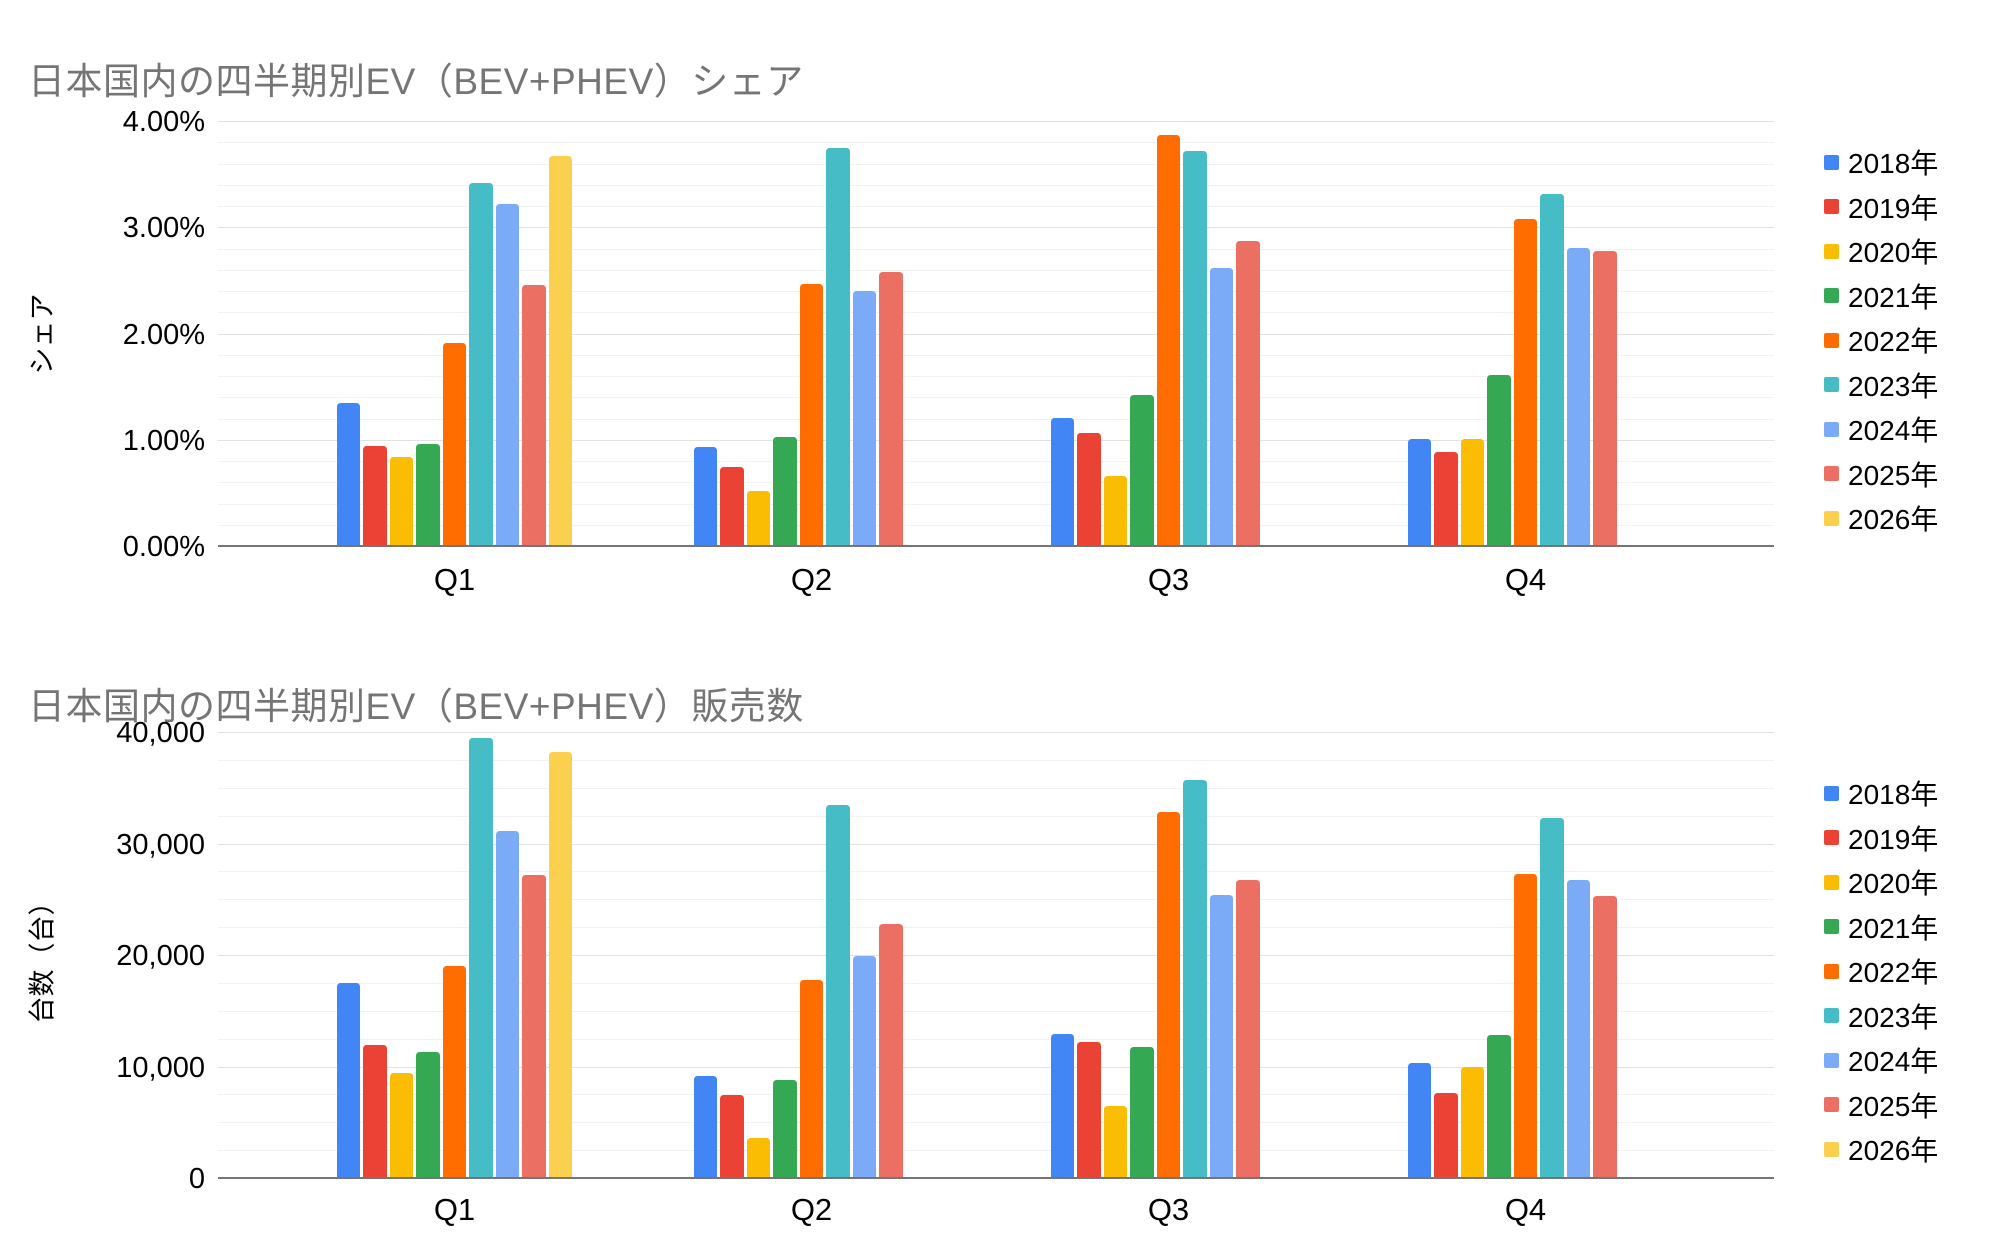 The width and height of the screenshot is (2000, 1259). What do you see at coordinates (160, 1067) in the screenshot?
I see `y-tick-label: 10,000` at bounding box center [160, 1067].